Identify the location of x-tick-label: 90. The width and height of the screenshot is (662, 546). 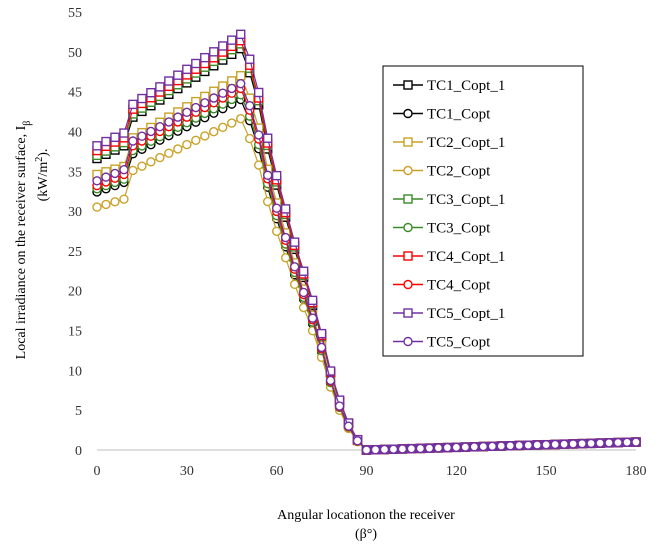
(367, 471).